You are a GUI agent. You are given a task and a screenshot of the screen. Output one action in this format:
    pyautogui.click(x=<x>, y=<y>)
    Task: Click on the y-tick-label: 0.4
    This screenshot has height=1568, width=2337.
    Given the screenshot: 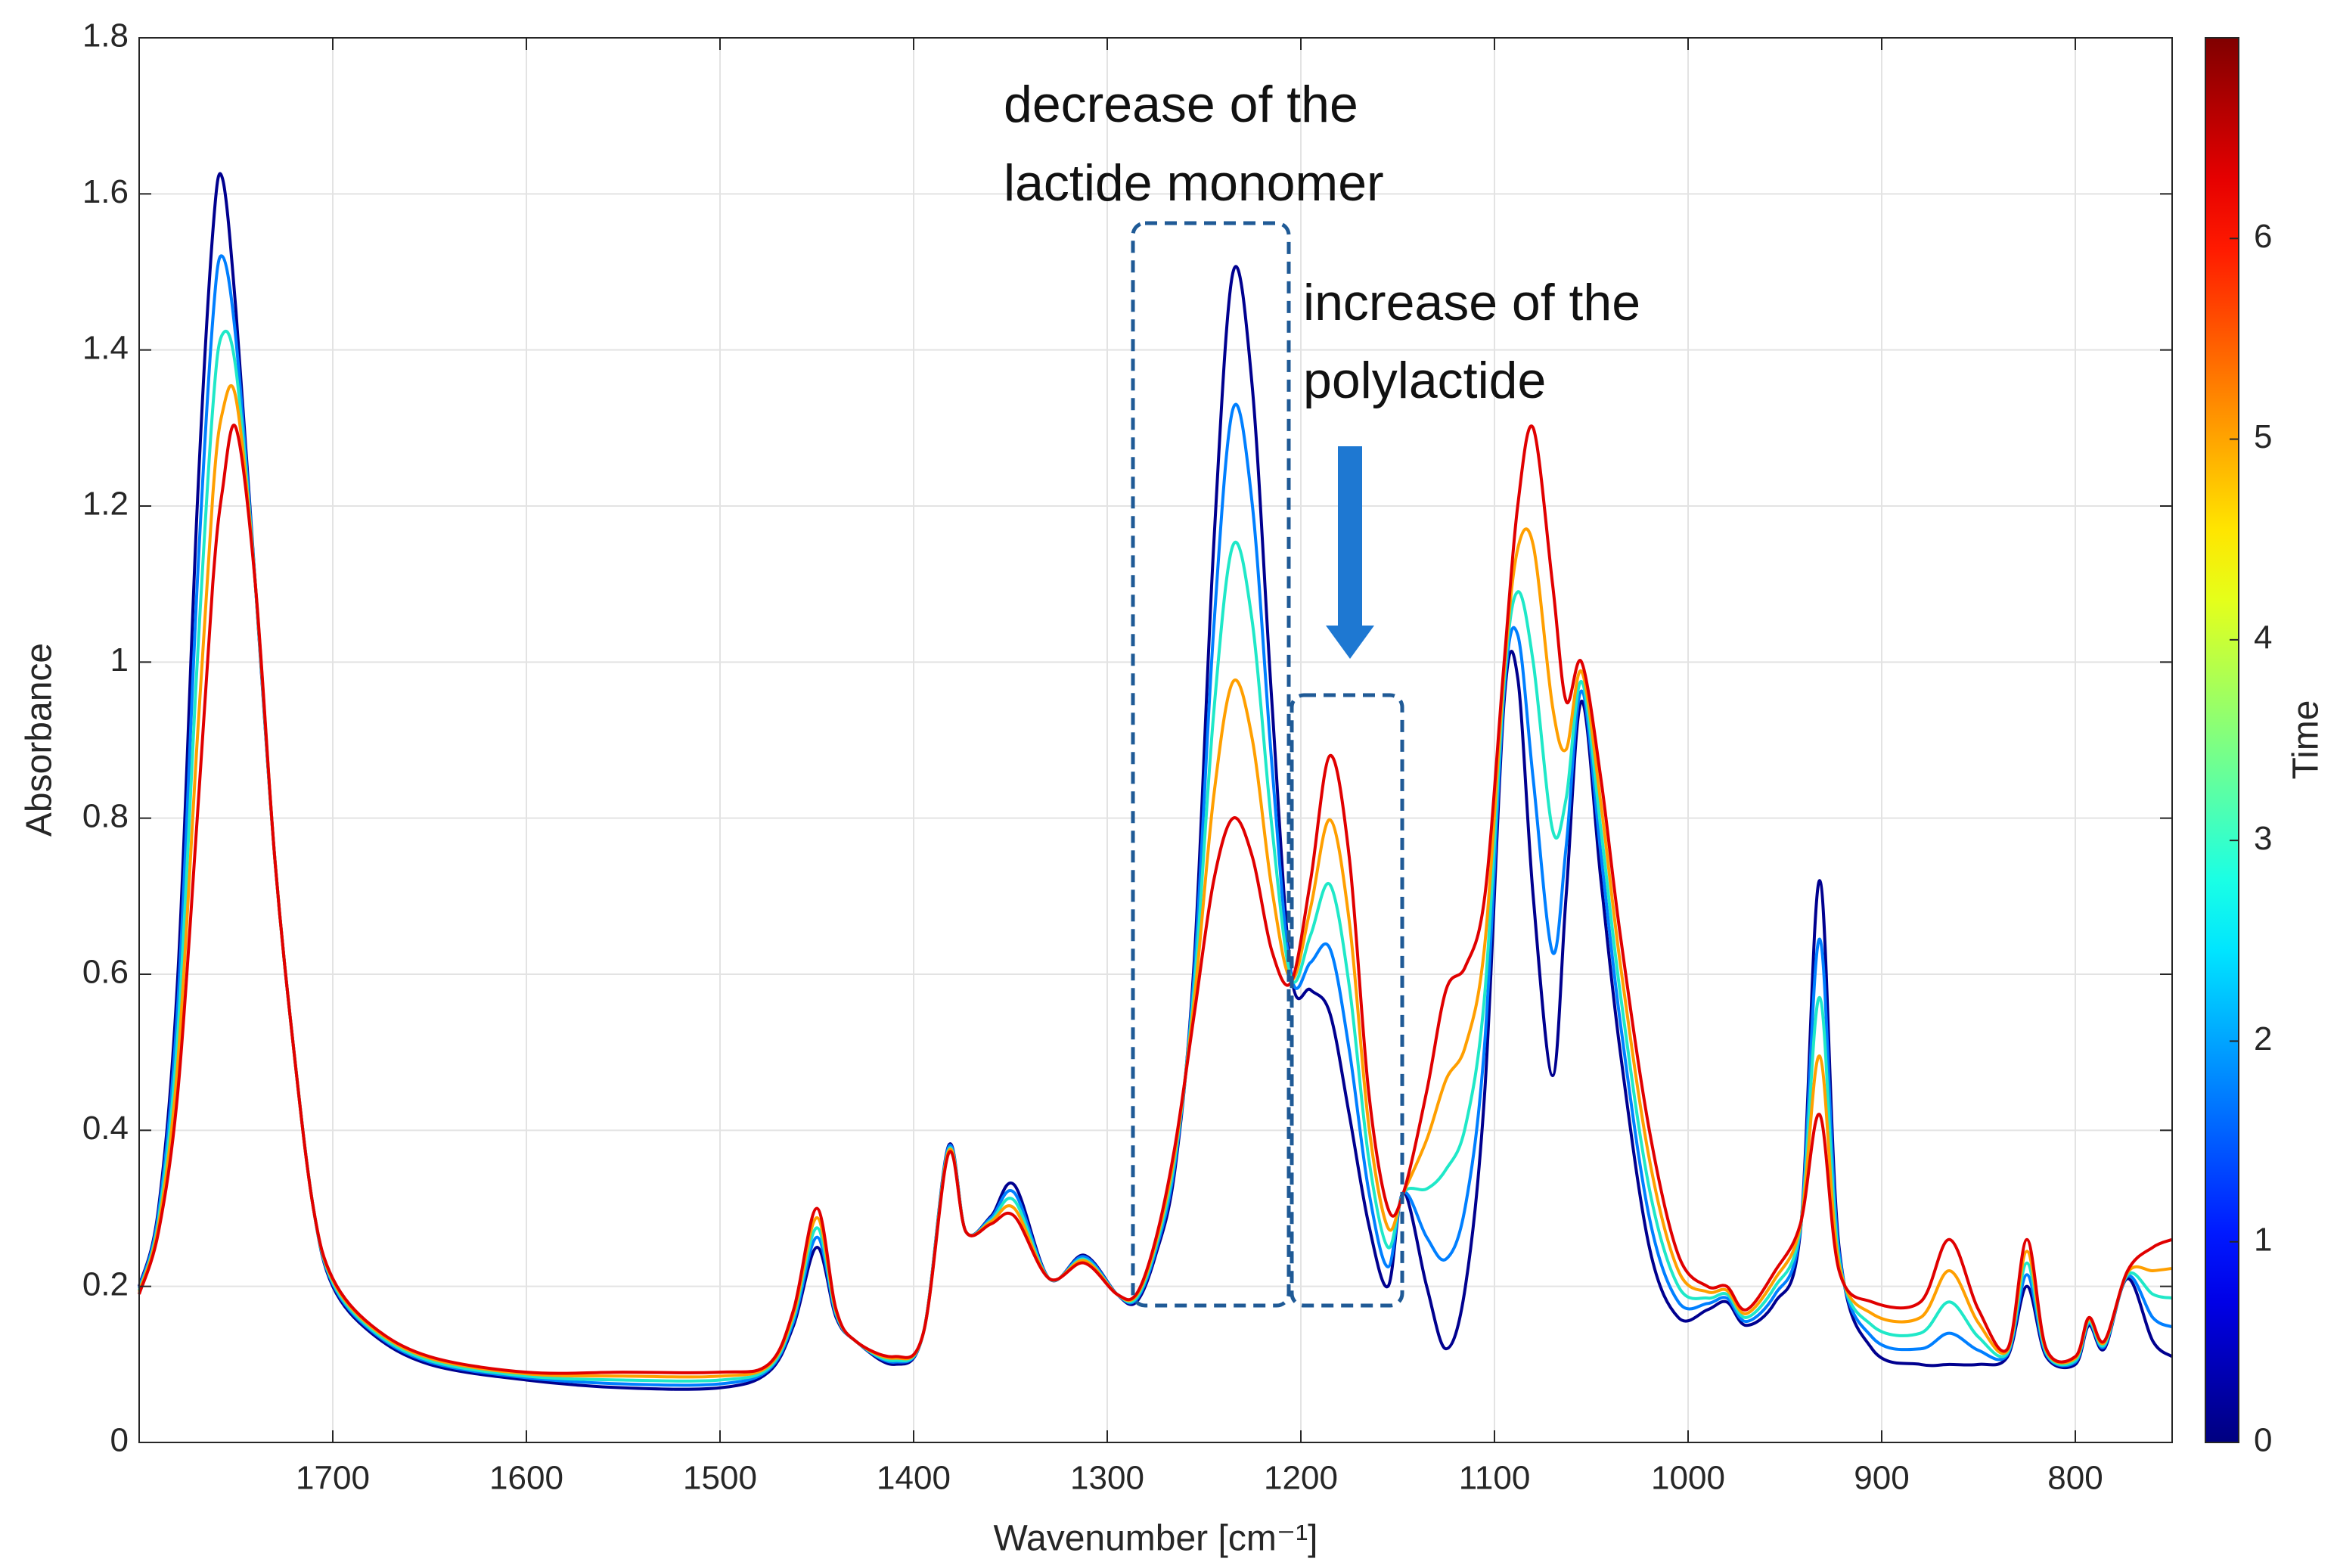 What is the action you would take?
    pyautogui.click(x=105, y=1128)
    